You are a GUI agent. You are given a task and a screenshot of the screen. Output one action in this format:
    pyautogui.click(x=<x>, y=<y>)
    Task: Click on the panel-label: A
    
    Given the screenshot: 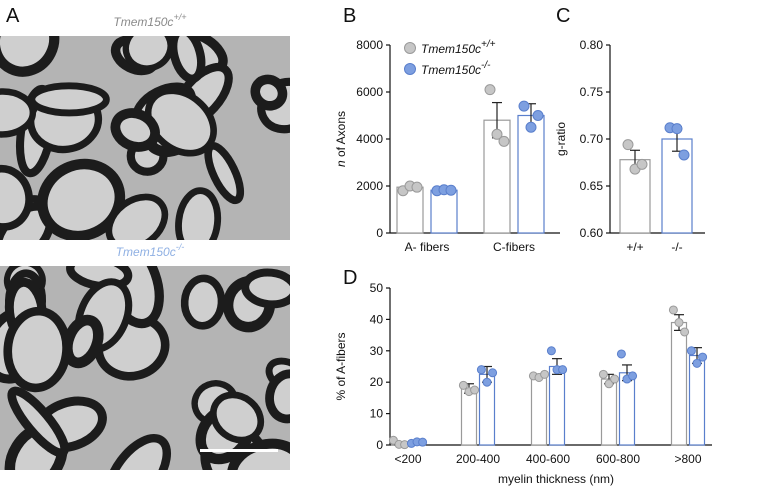 What is the action you would take?
    pyautogui.click(x=13, y=16)
    